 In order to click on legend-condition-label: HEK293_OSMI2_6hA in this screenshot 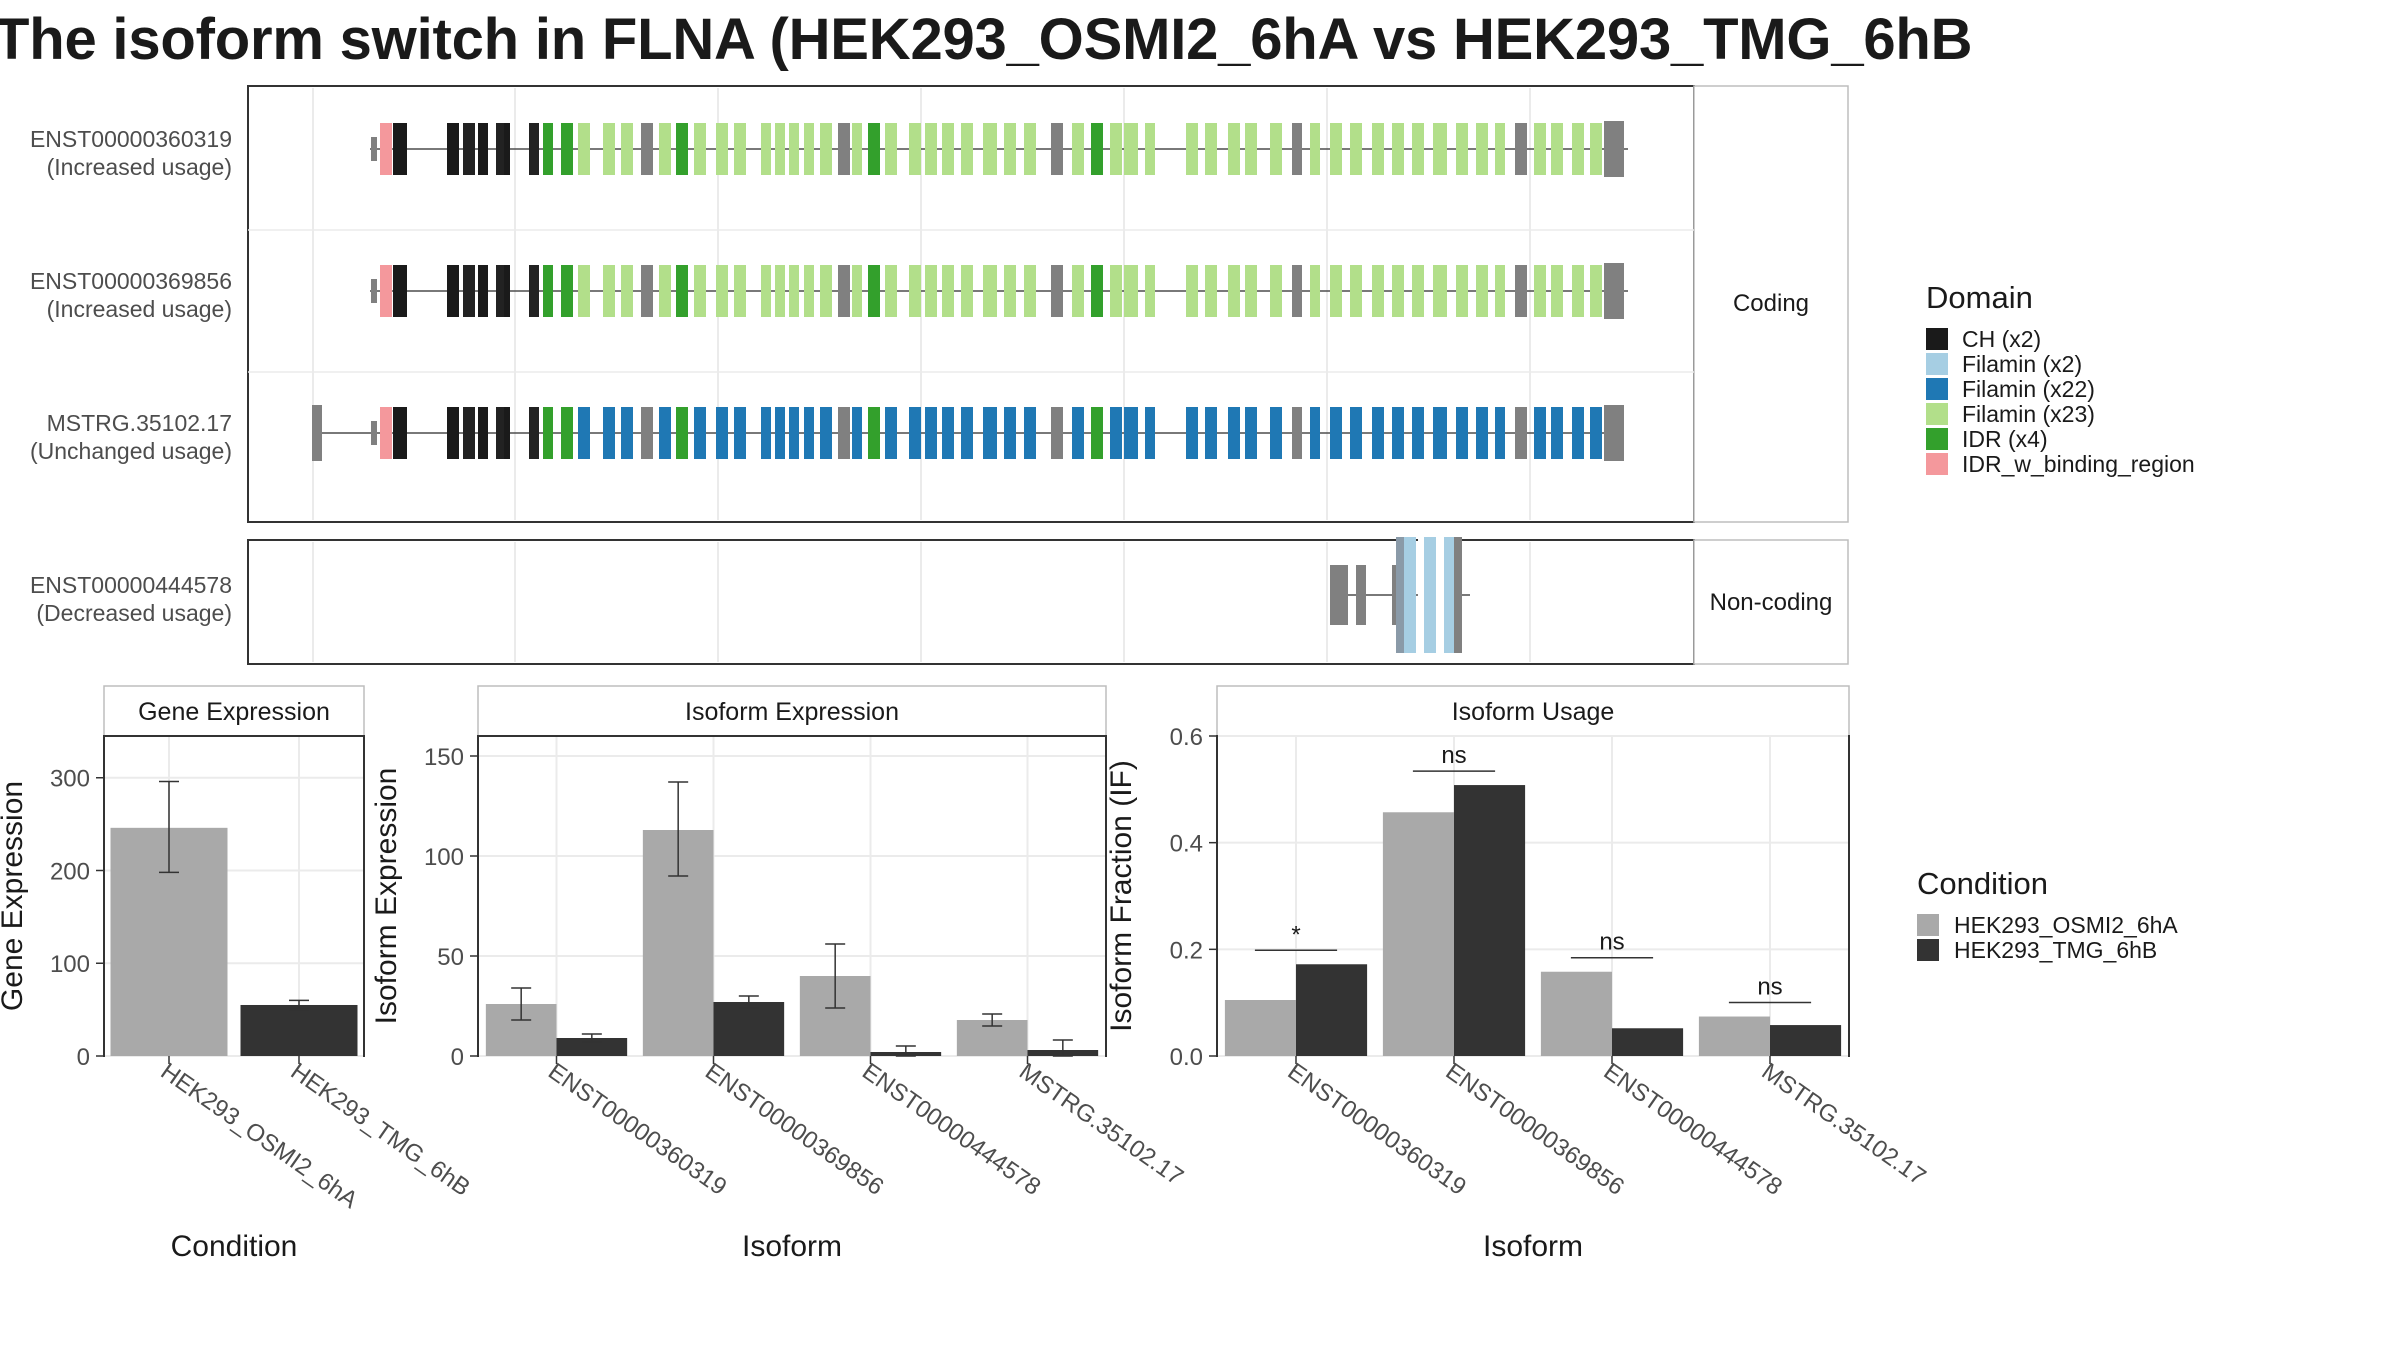, I will do `click(2066, 925)`.